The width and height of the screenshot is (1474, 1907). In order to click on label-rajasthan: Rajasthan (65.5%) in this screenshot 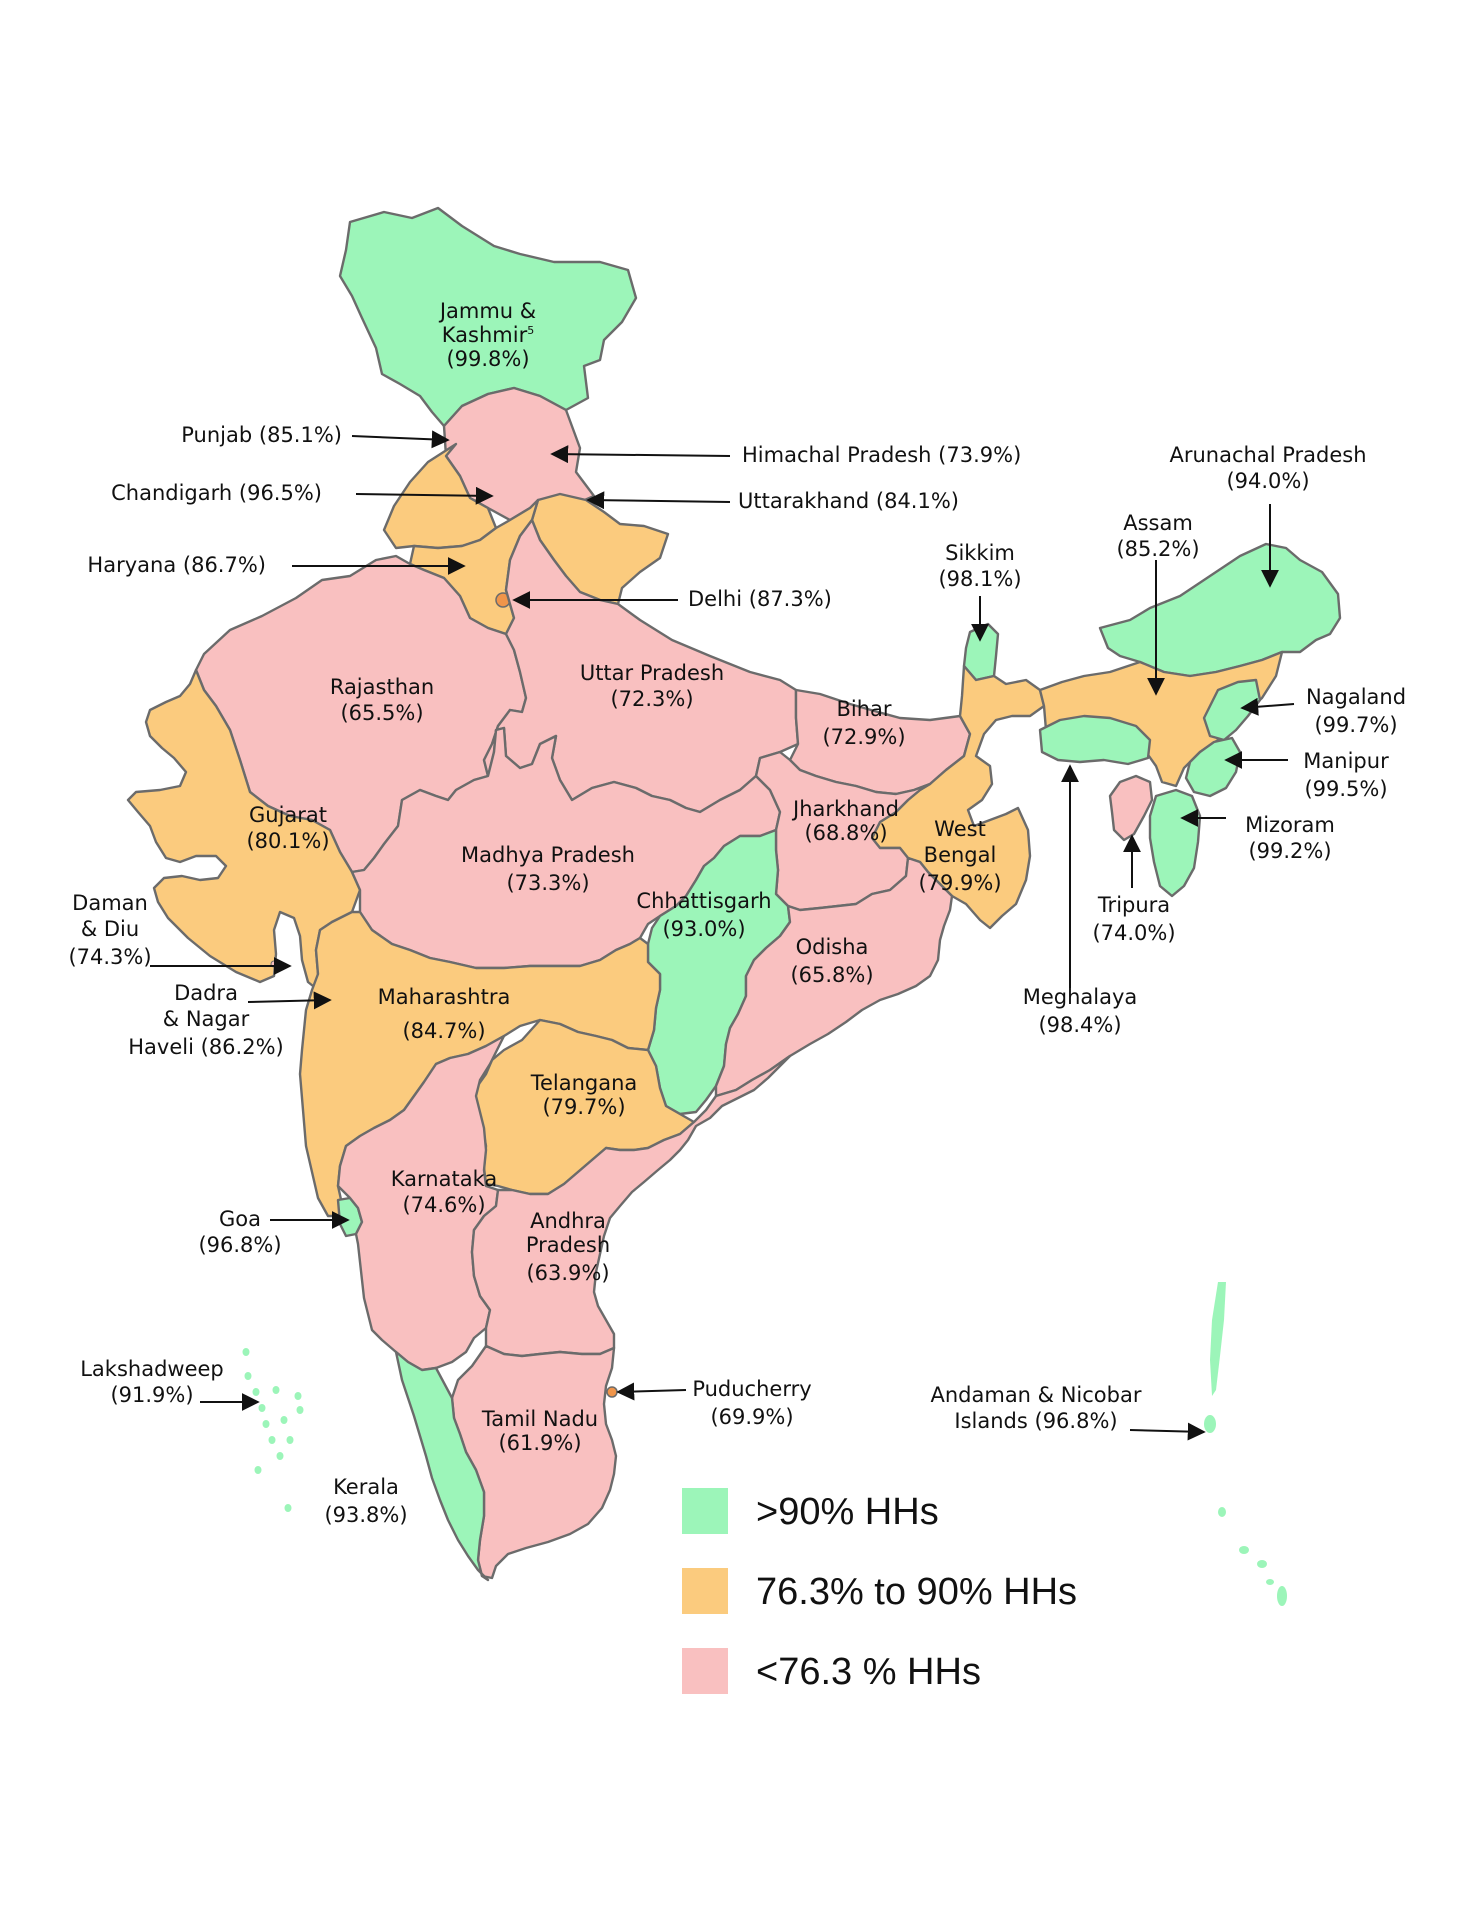, I will do `click(382, 700)`.